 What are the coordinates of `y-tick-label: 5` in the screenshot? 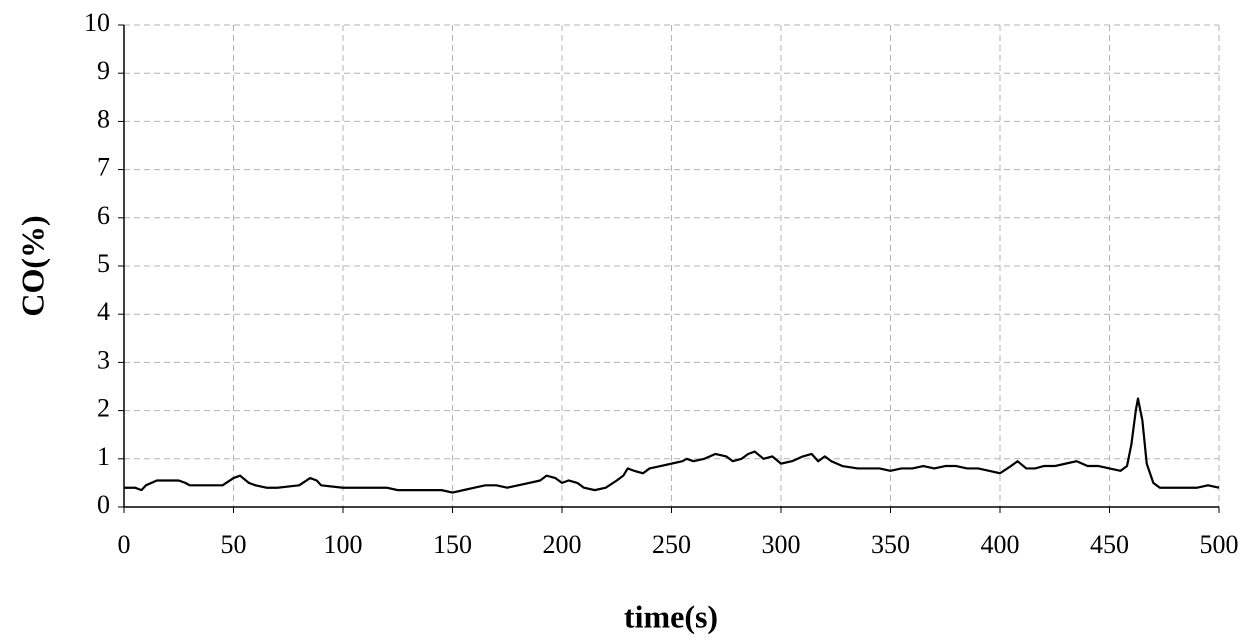 It's located at (103, 263).